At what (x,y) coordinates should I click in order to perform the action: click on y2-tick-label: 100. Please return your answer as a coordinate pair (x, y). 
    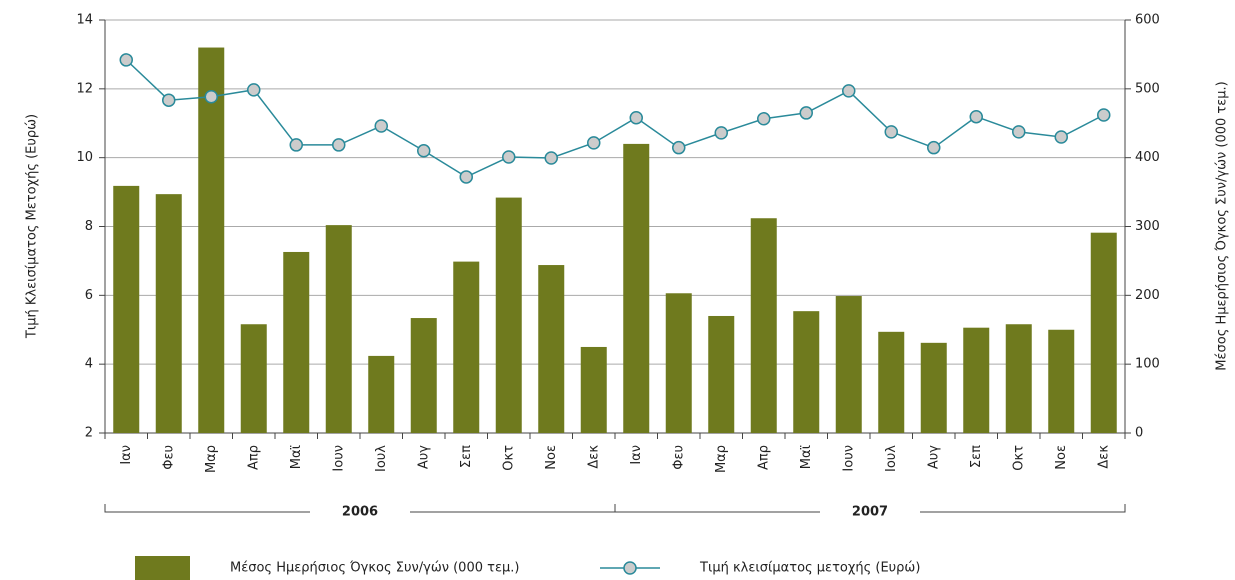
    Looking at the image, I should click on (1147, 364).